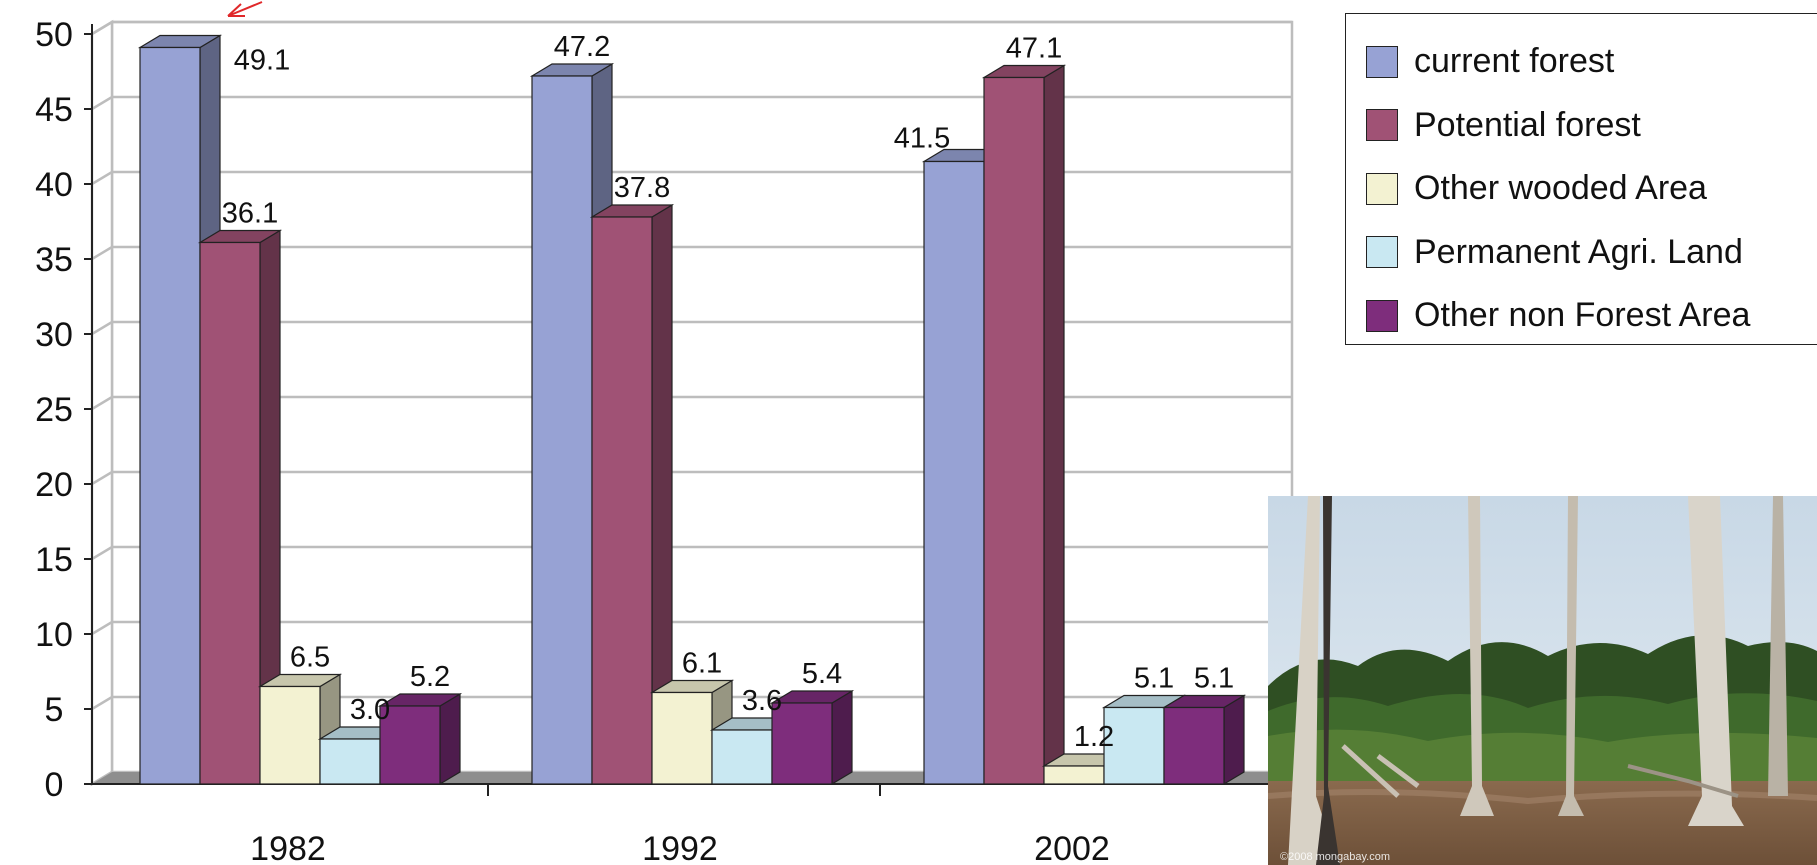  I want to click on data-label: 1.2, so click(1094, 737).